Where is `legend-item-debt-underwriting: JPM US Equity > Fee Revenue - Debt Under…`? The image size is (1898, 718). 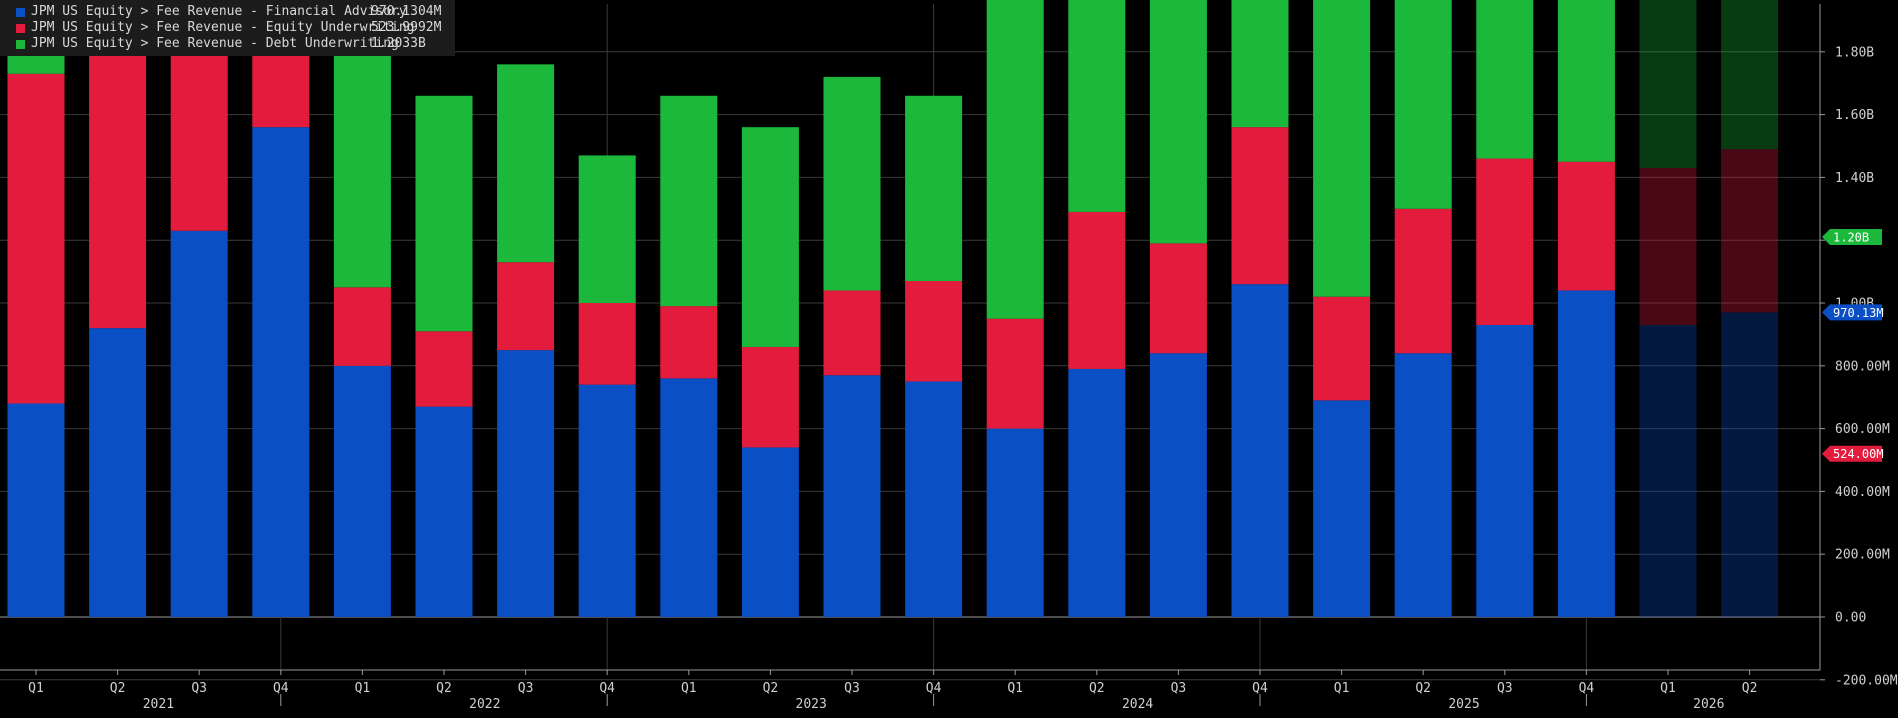 legend-item-debt-underwriting: JPM US Equity > Fee Revenue - Debt Under… is located at coordinates (228, 44).